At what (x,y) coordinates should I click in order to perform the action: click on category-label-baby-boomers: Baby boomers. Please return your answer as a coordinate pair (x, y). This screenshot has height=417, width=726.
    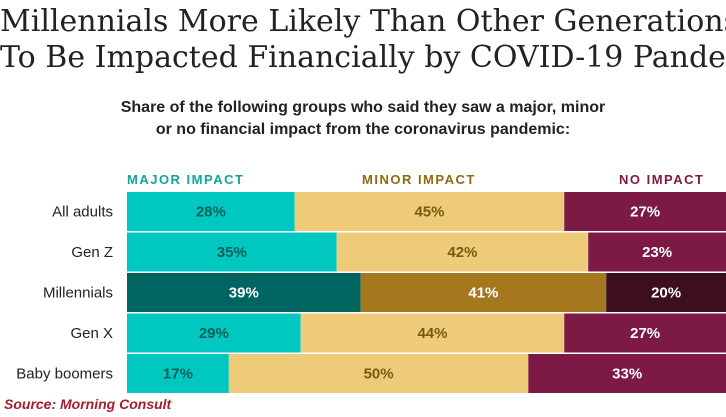
    Looking at the image, I should click on (64, 374).